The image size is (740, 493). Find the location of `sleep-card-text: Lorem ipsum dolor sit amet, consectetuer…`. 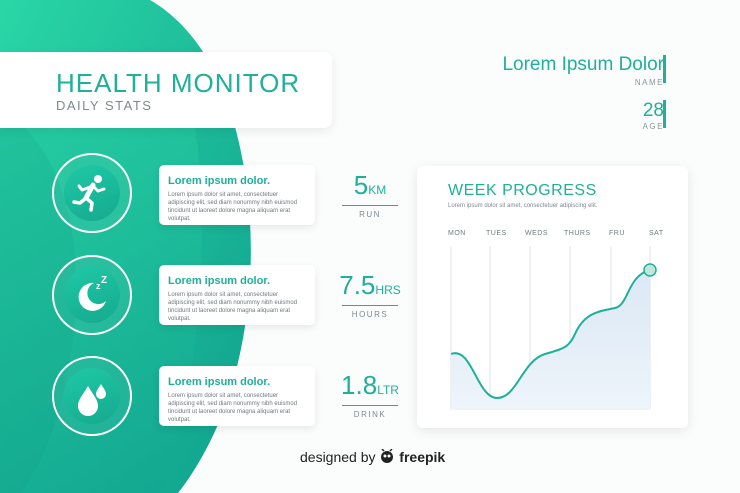

sleep-card-text: Lorem ipsum dolor sit amet, consectetuer… is located at coordinates (233, 307).